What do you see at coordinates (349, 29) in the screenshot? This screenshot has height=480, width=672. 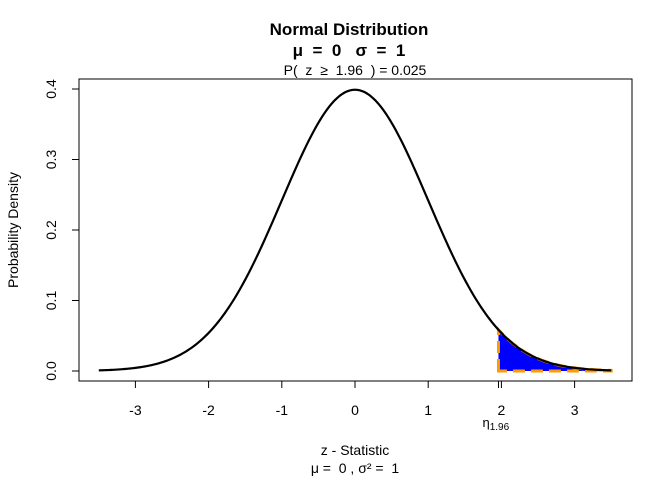 I see `chart-title: Normal Distribution` at bounding box center [349, 29].